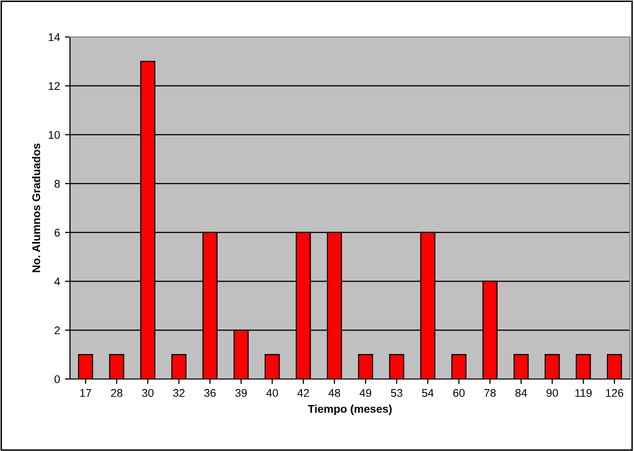 Image resolution: width=634 pixels, height=451 pixels. Describe the element at coordinates (428, 393) in the screenshot. I see `x-tick-label: 54` at that location.